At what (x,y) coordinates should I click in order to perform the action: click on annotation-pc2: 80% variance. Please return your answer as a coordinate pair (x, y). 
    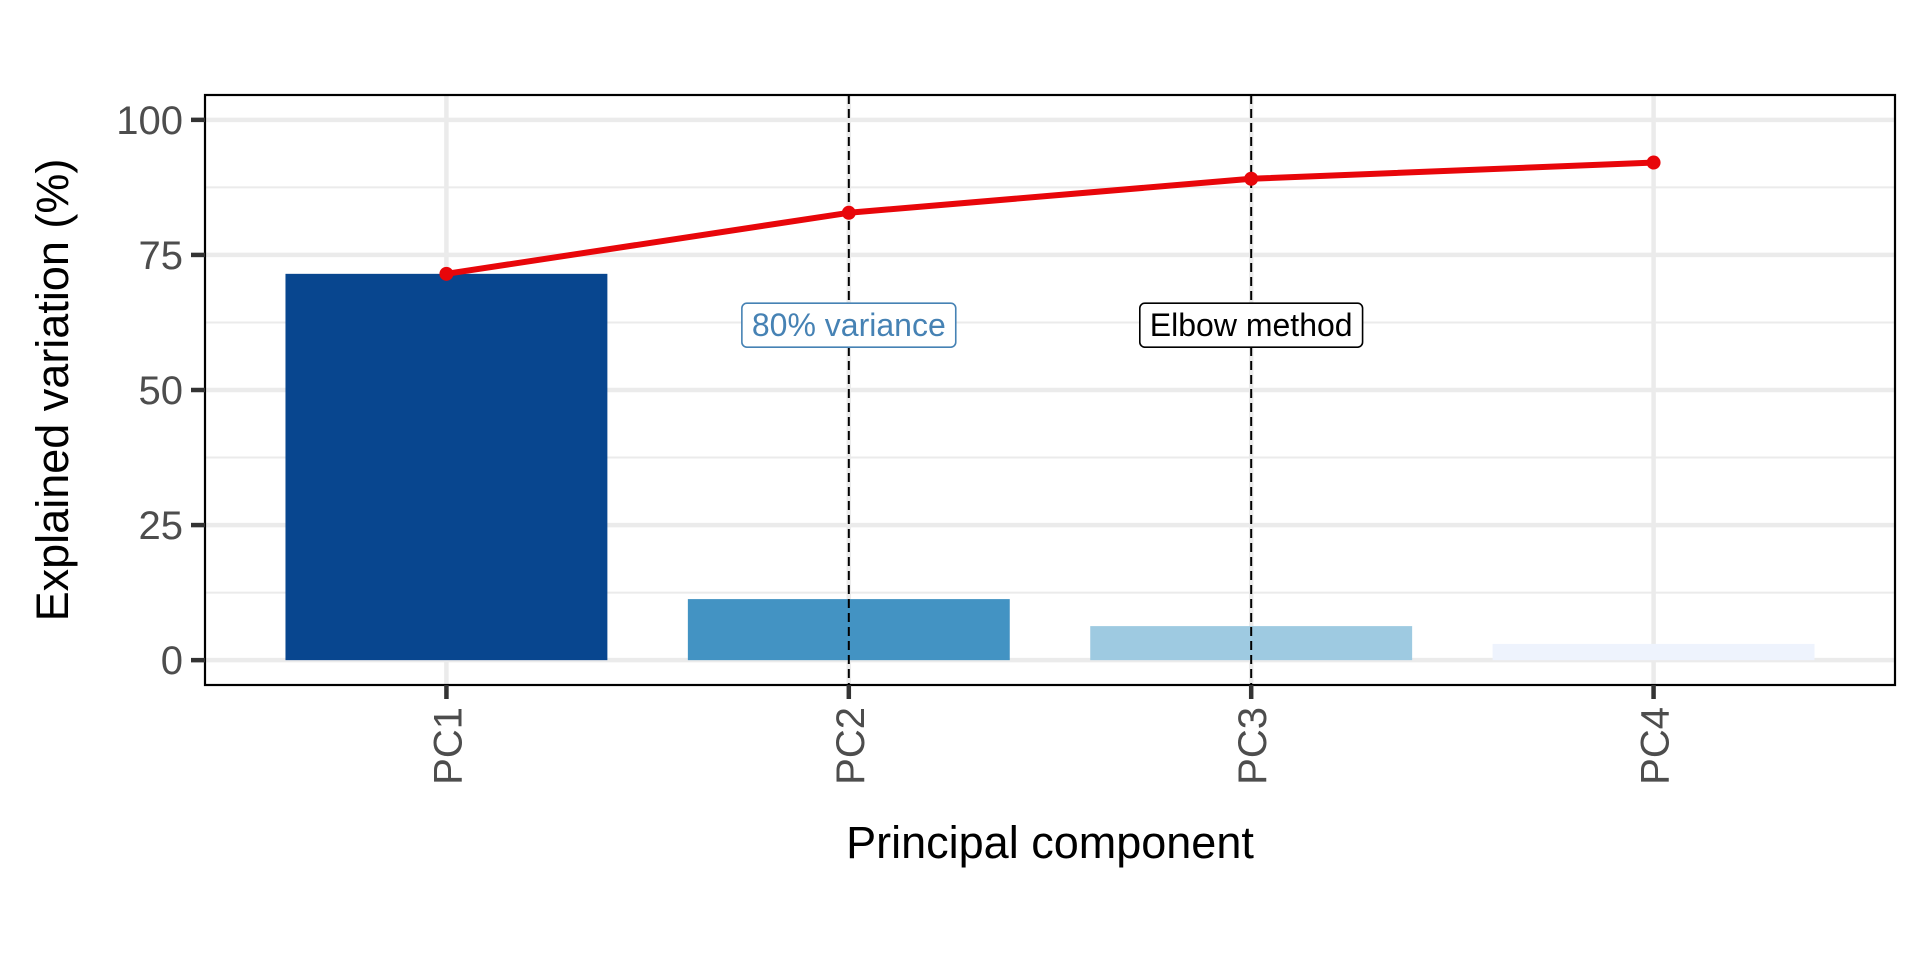
    Looking at the image, I should click on (849, 325).